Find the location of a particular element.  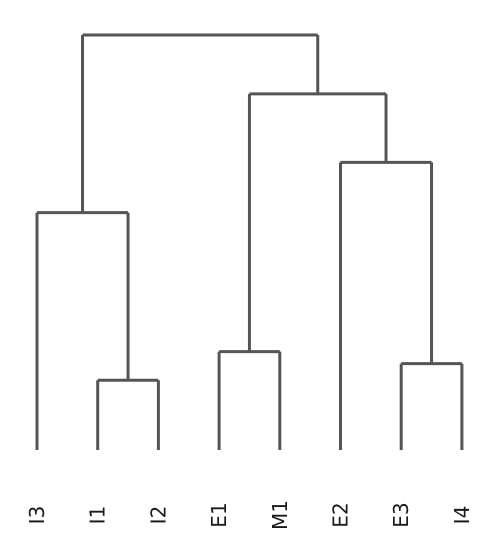

leaf-labels: I3 I1 I2 E1 M1 E2 E3 I4 is located at coordinates (249, 515).